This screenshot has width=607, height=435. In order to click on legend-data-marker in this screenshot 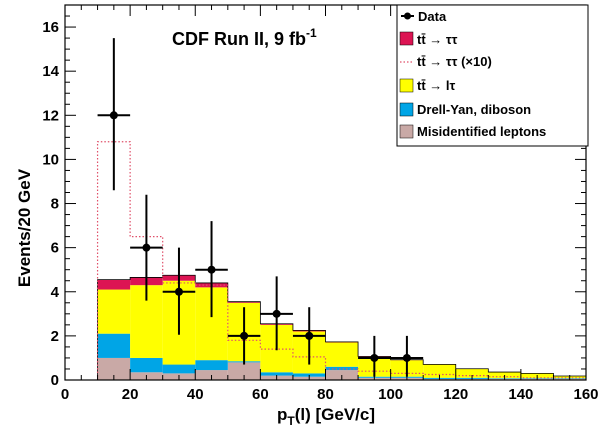, I will do `click(407, 16)`.